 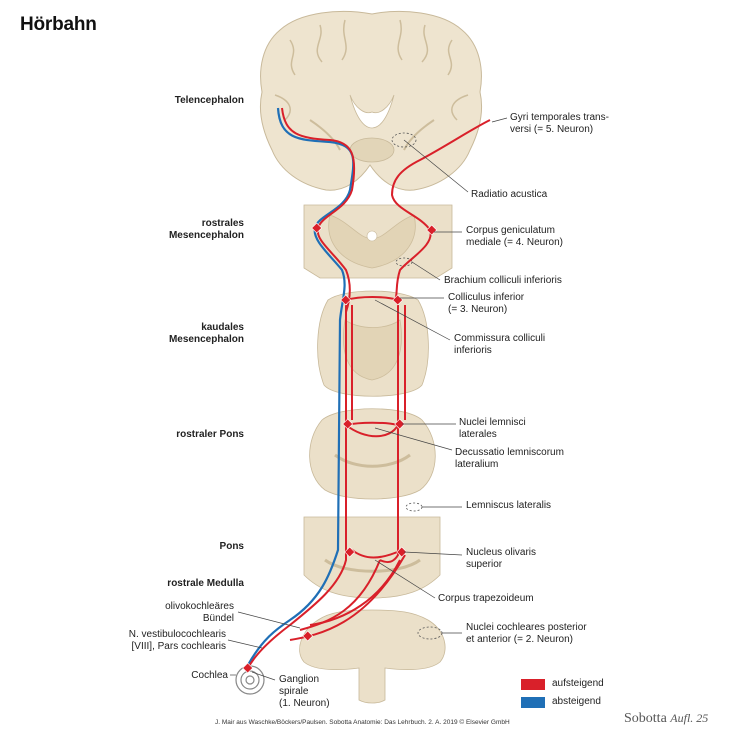 What do you see at coordinates (199, 612) in the screenshot?
I see `label-olivocochlear-bundle: olivokochleäres Bündel` at bounding box center [199, 612].